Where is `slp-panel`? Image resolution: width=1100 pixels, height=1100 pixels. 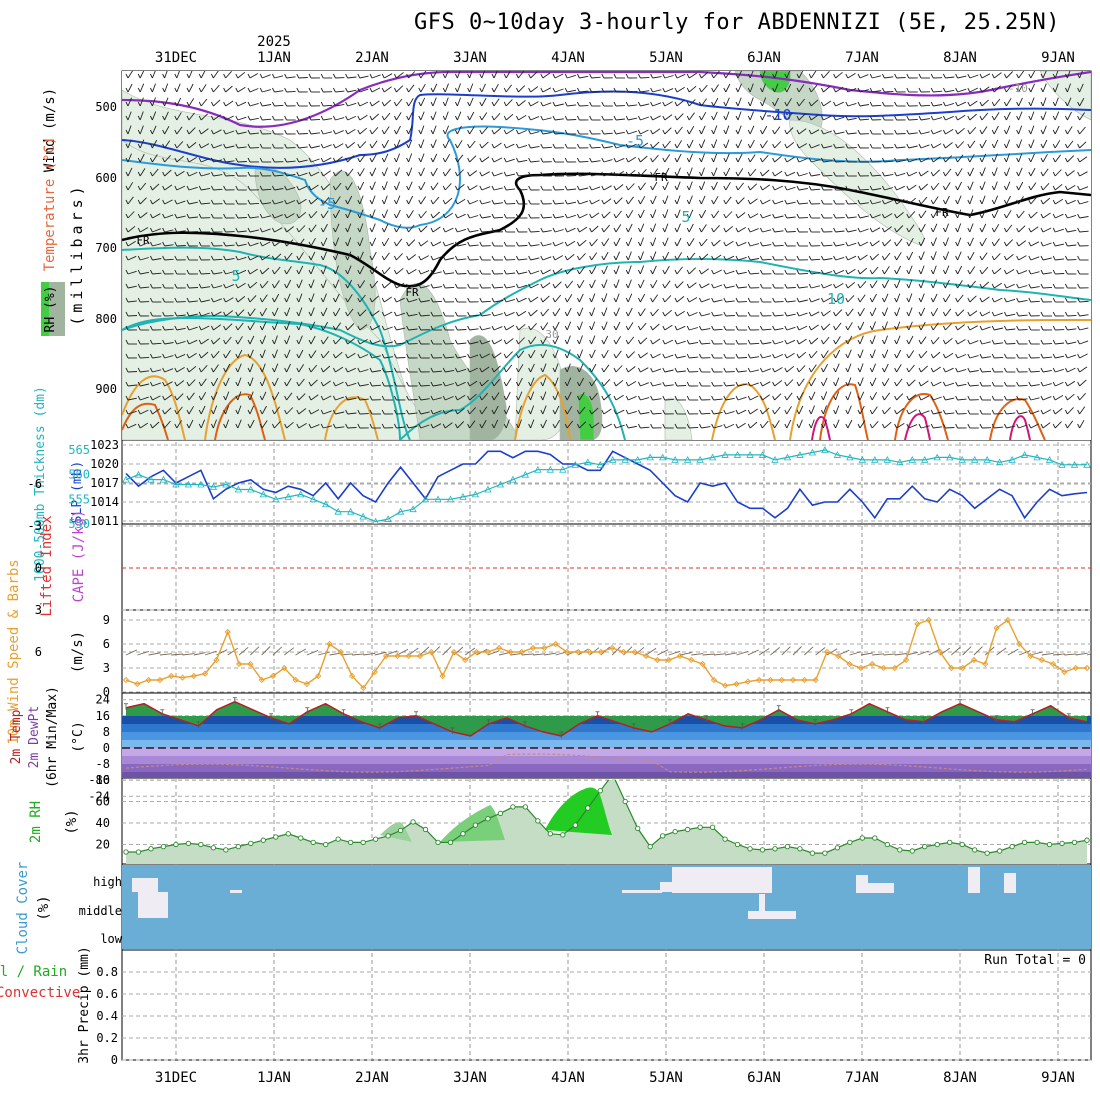 slp-panel is located at coordinates (606, 485).